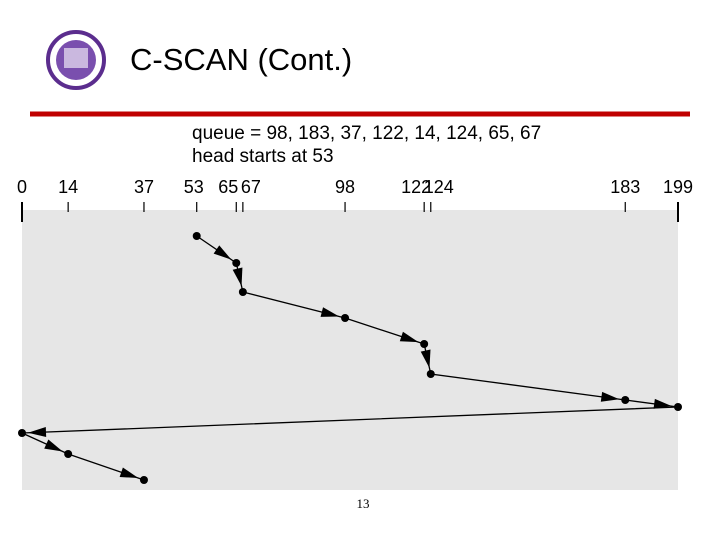 This screenshot has height=540, width=720. I want to click on x-tick-label: 53, so click(194, 187).